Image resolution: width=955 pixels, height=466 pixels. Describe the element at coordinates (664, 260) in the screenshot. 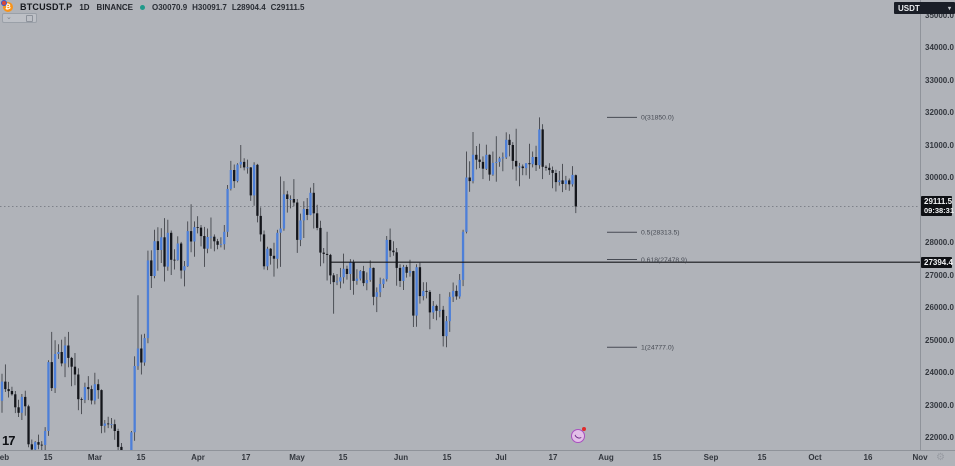

I see `svg-text: 0.618(27478.9)` at that location.